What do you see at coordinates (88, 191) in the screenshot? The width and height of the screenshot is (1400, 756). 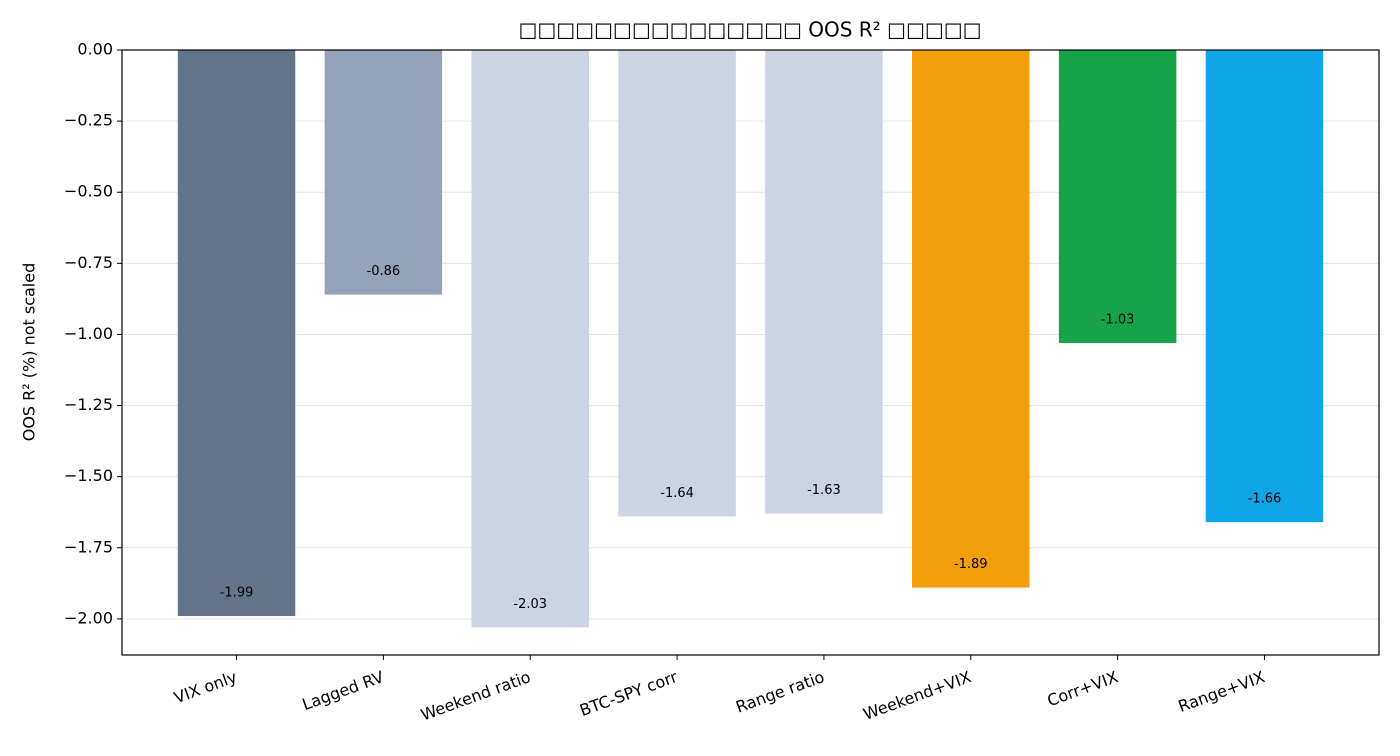 I see `y-tick-label: −0.50` at bounding box center [88, 191].